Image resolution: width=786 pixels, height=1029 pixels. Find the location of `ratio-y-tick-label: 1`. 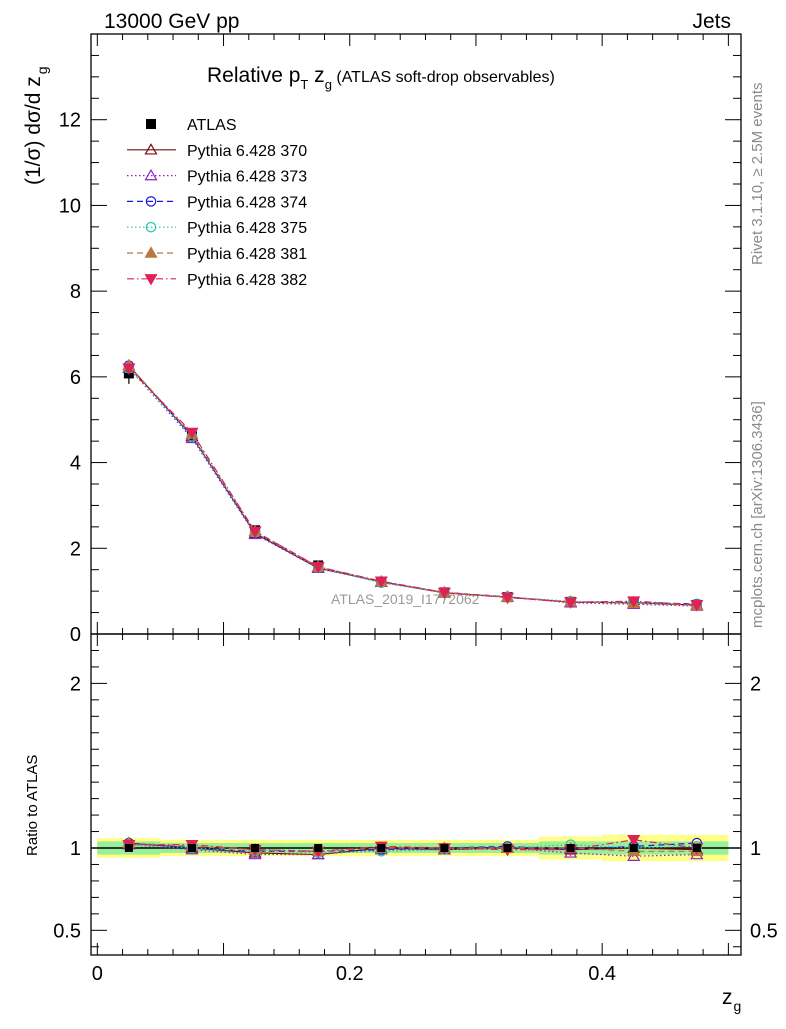

ratio-y-tick-label: 1 is located at coordinates (75, 849).